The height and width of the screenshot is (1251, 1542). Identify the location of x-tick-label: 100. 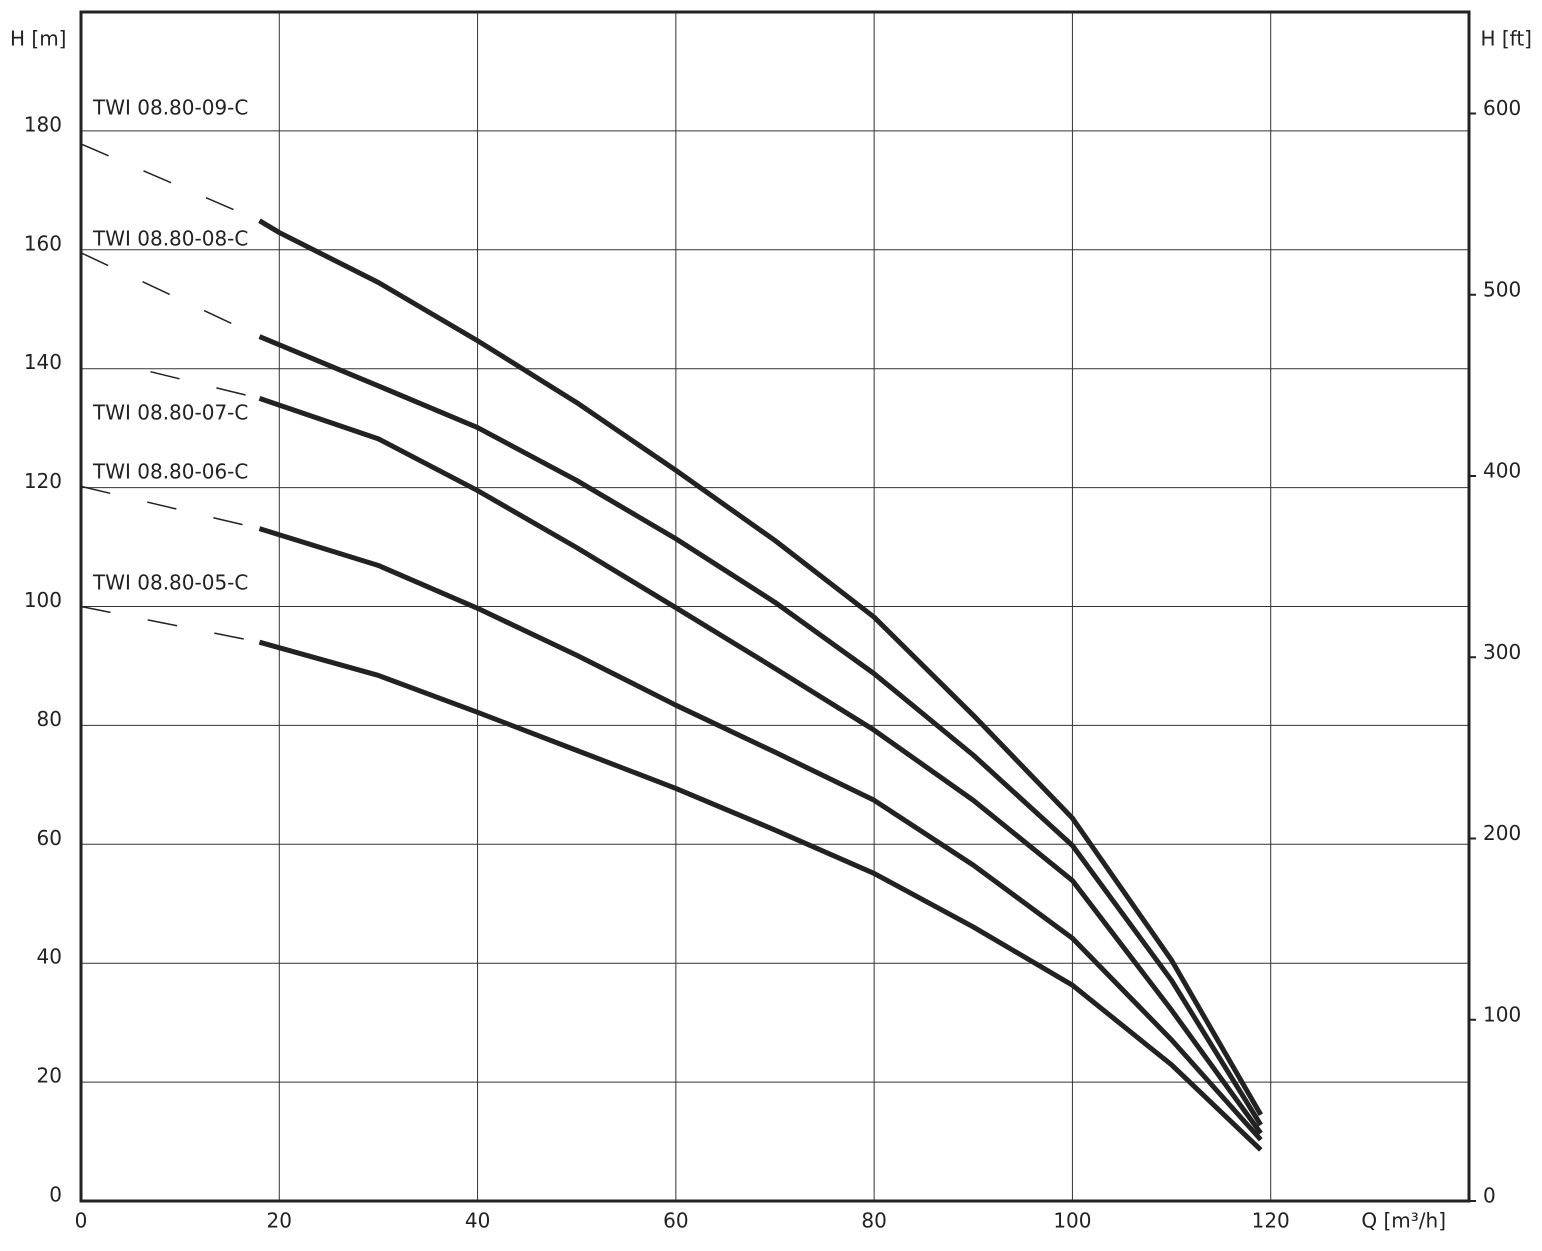
(1072, 1221).